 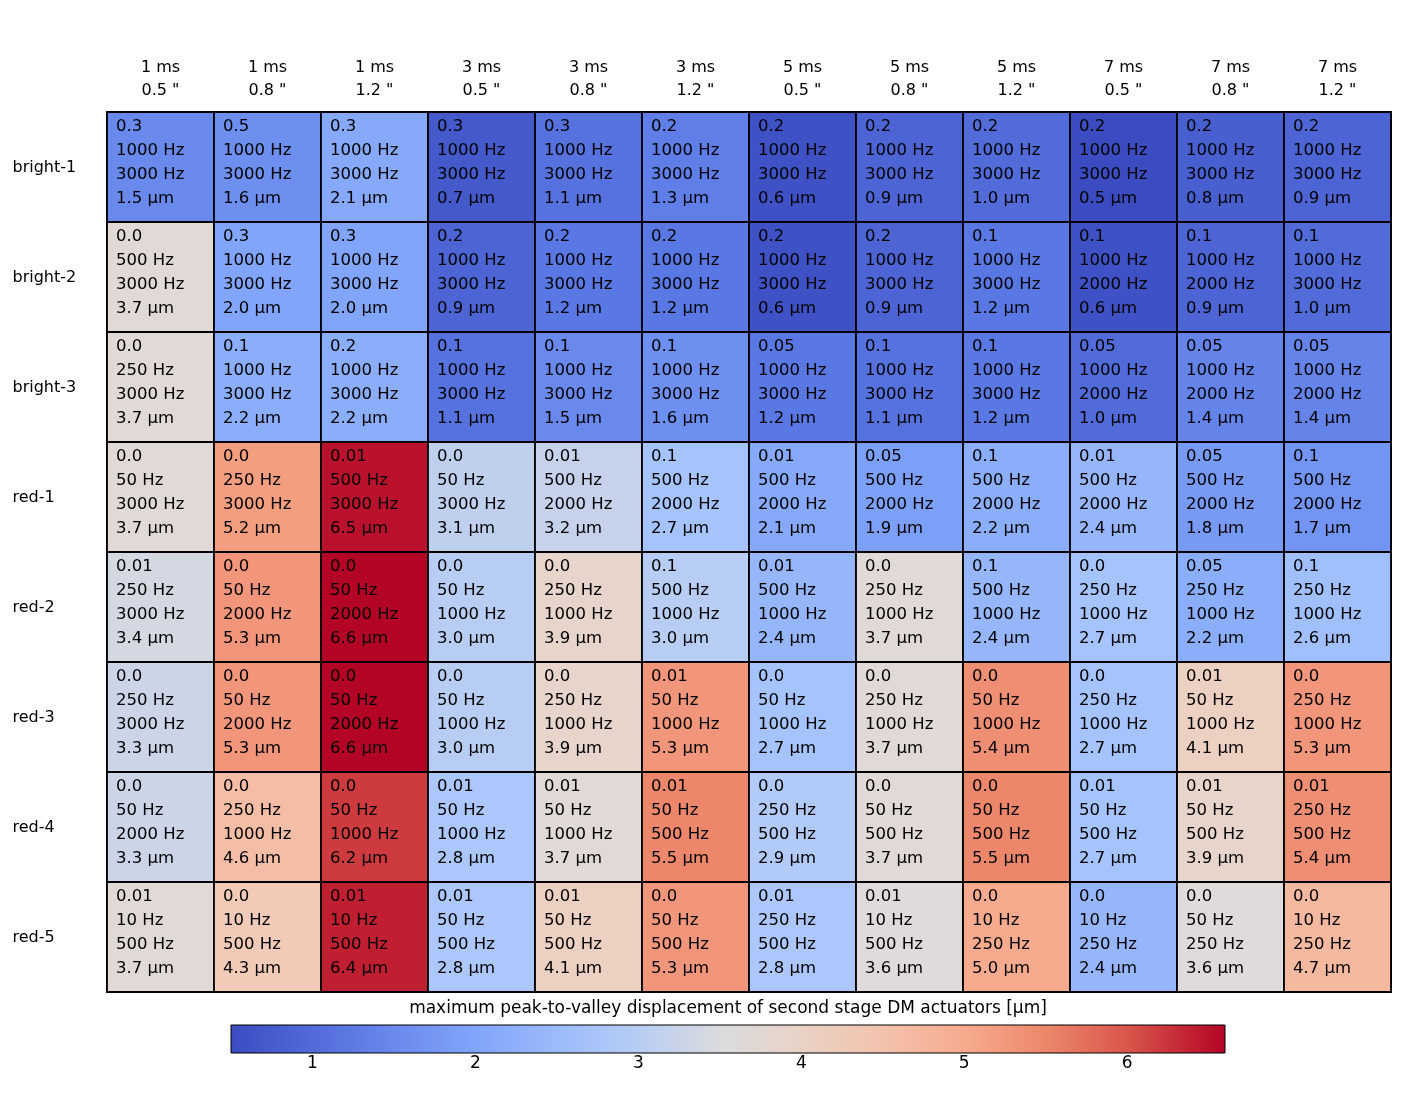 What do you see at coordinates (257, 381) in the screenshot?
I see `data-label: 0.1 1000 Hz 3000 Hz 2.2 µm` at bounding box center [257, 381].